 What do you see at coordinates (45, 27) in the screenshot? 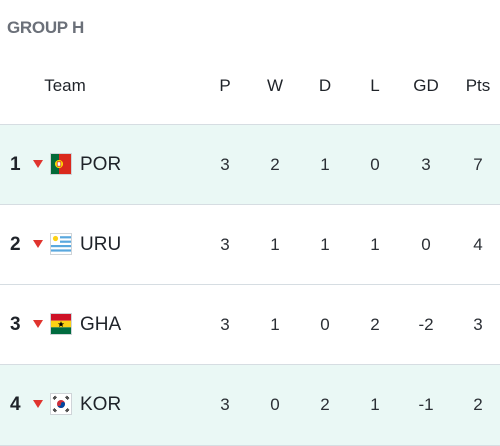
I see `group-title: GROUP H` at bounding box center [45, 27].